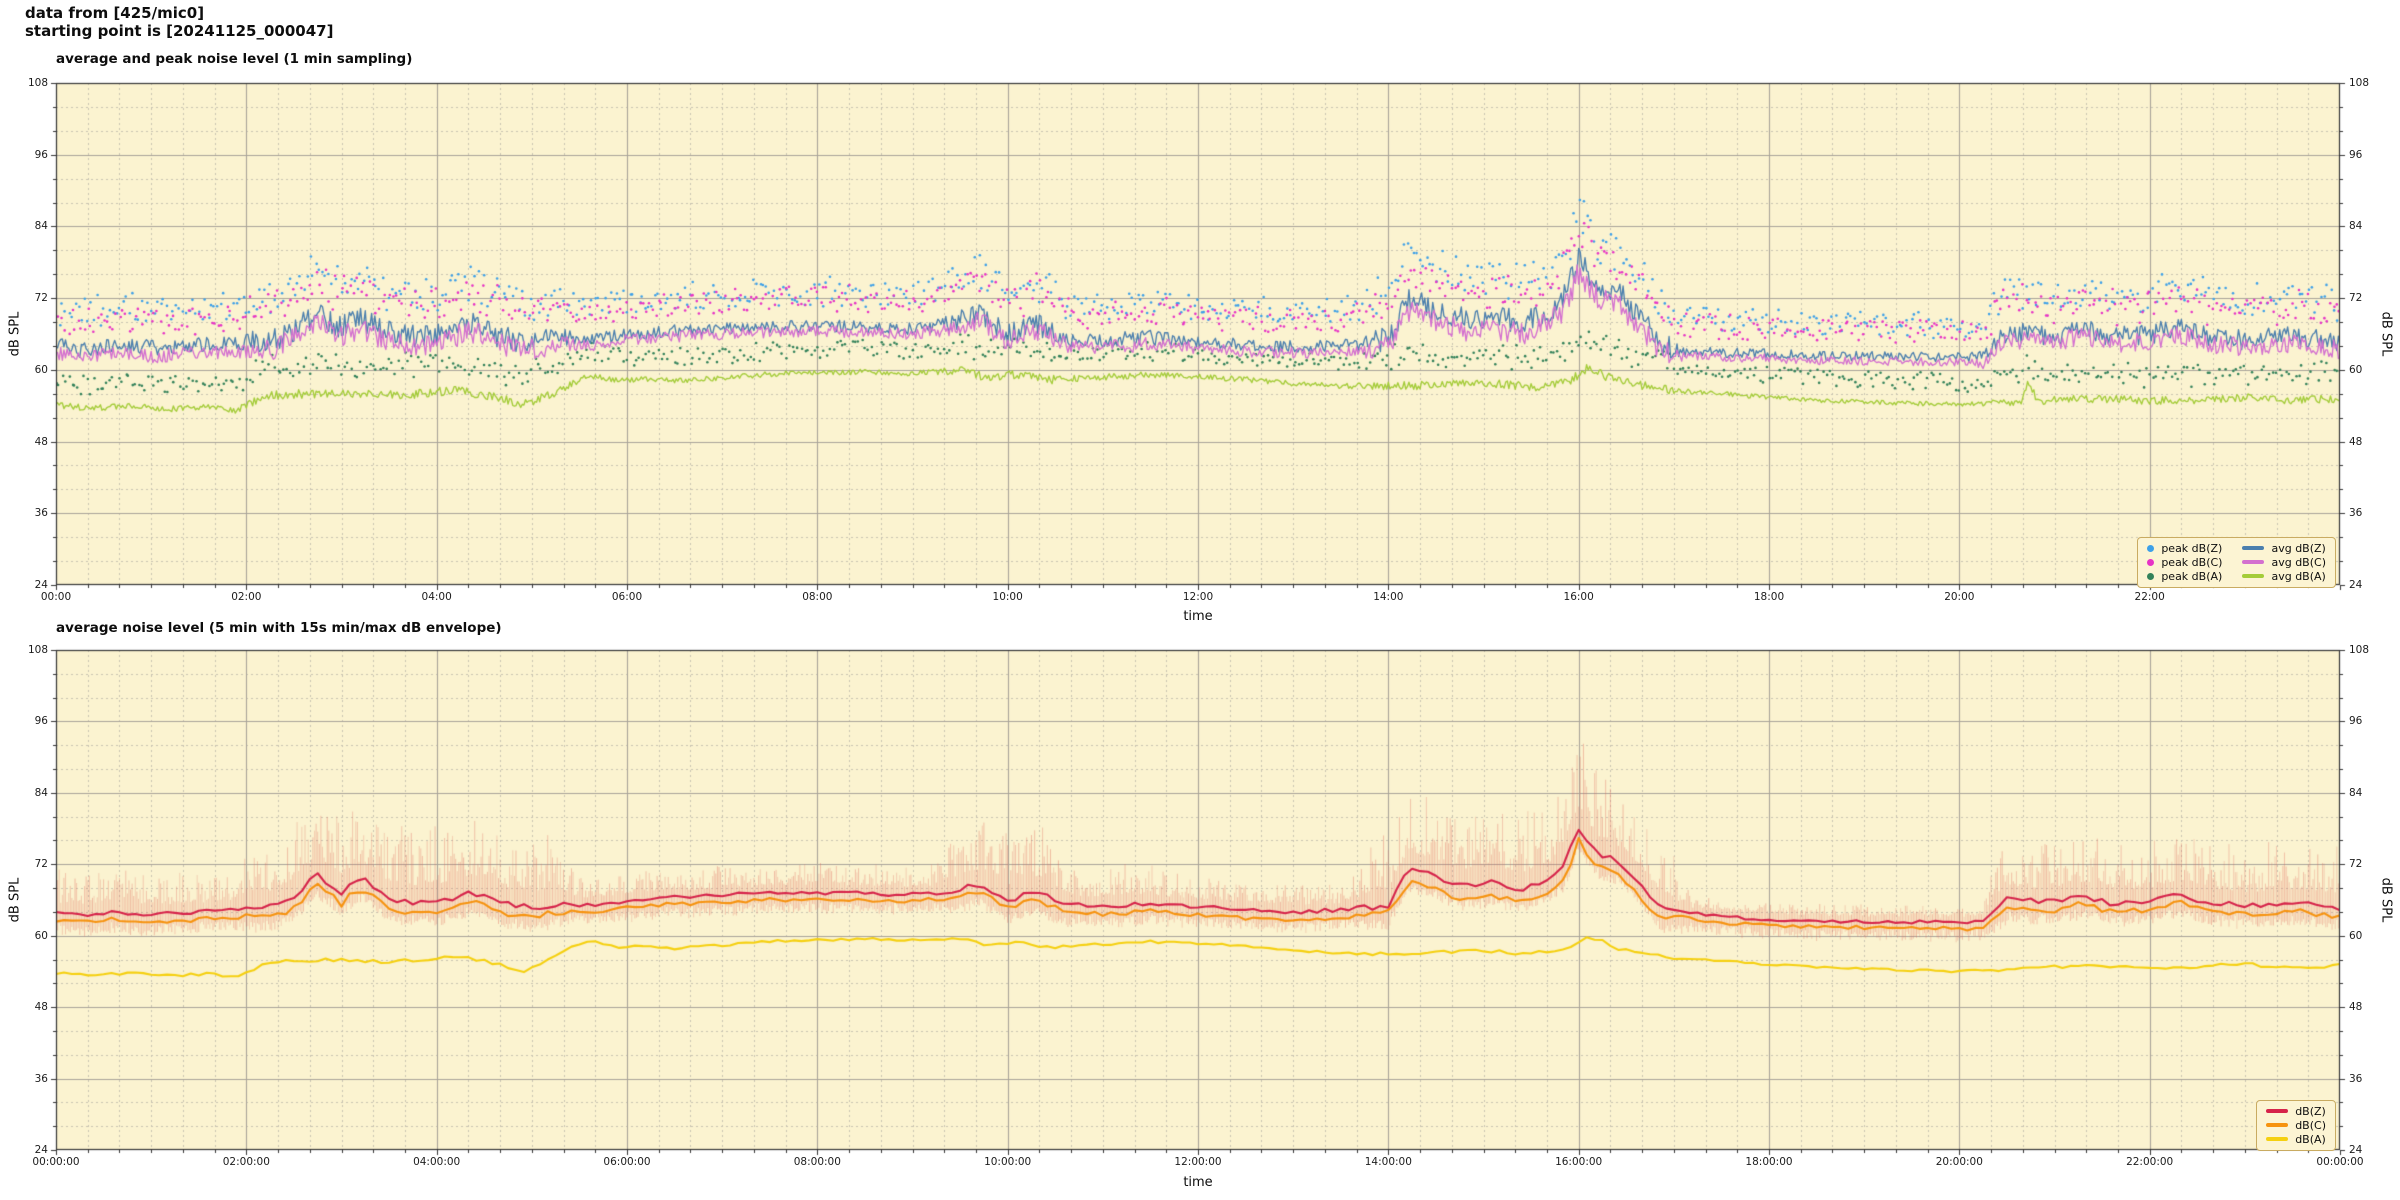 Image resolution: width=2400 pixels, height=1200 pixels. I want to click on legend-entry-db-z-: dB(Z), so click(2296, 1111).